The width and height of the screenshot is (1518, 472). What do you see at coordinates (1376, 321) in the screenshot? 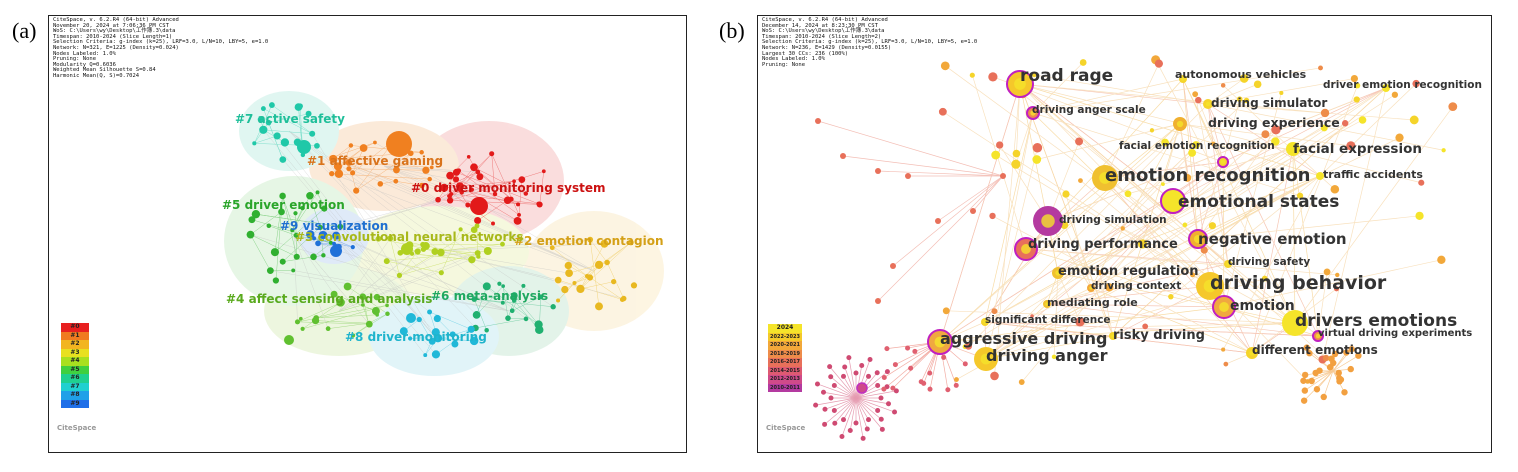
I see `keyword-drivers-emotions: drivers emotions` at bounding box center [1376, 321].